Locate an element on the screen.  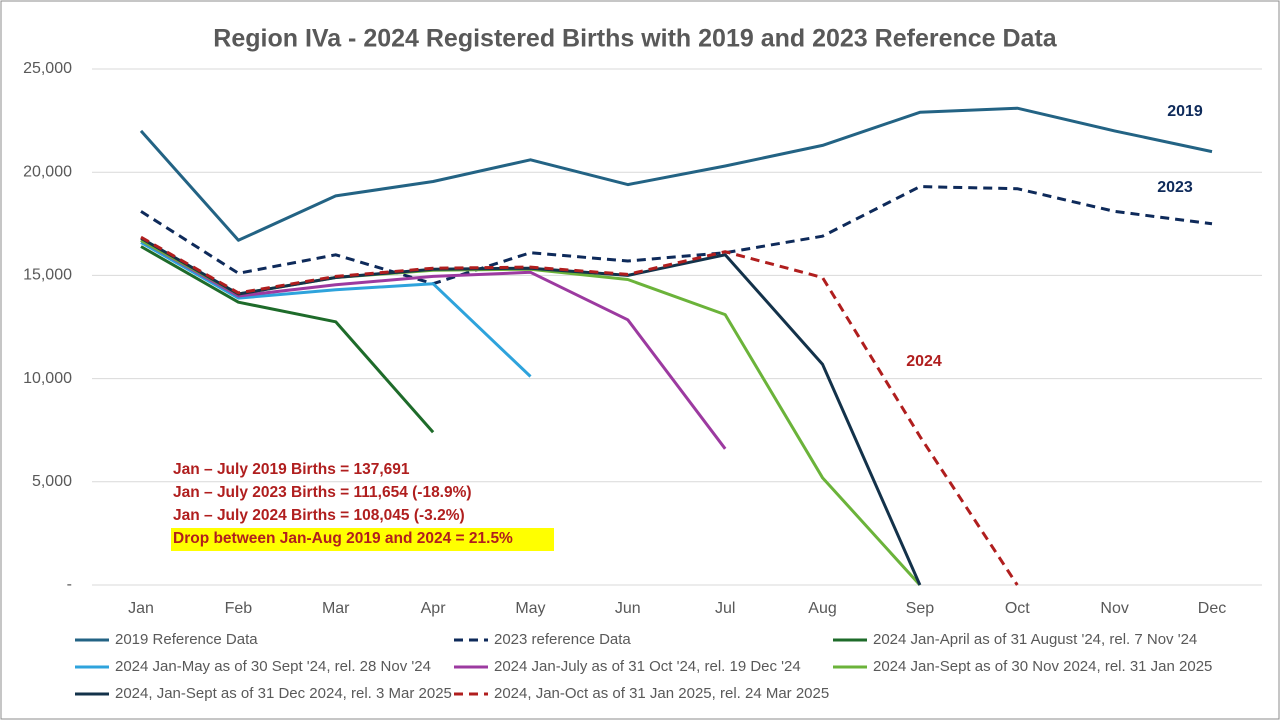
legend-label: 2019 Reference Data is located at coordinates (186, 639).